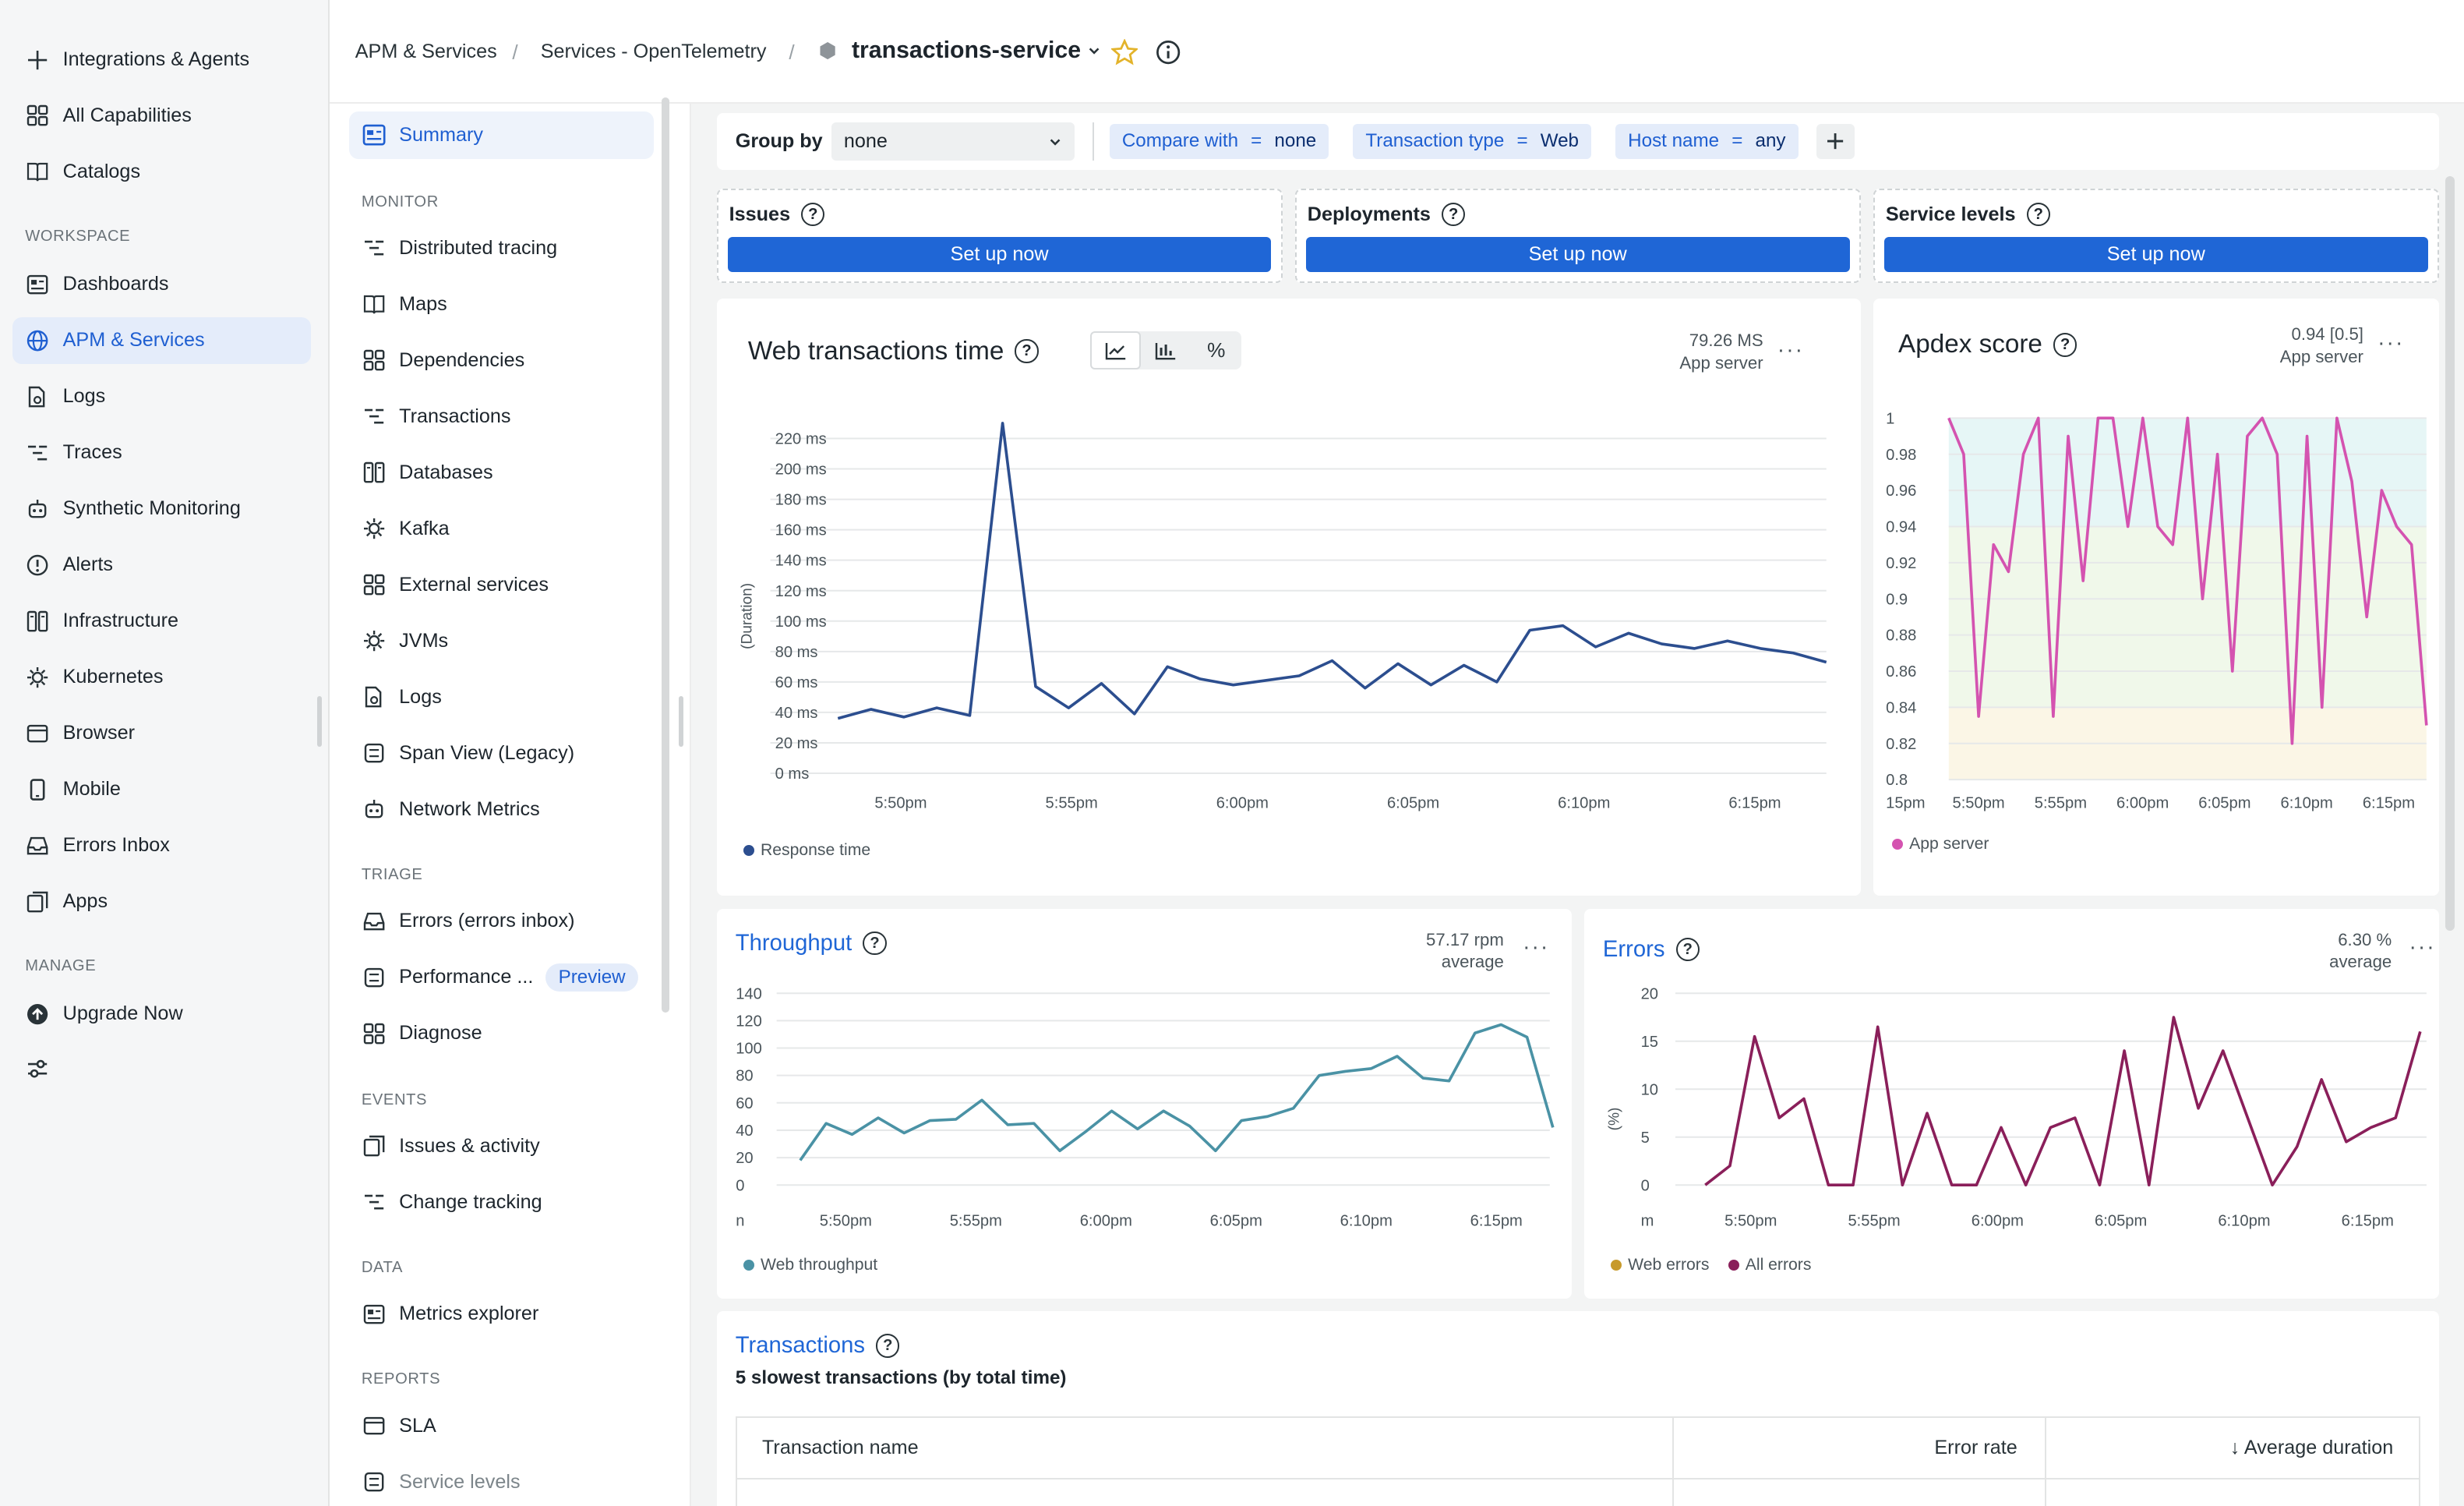  What do you see at coordinates (800, 530) in the screenshot?
I see `y-tick-label: 160 ms` at bounding box center [800, 530].